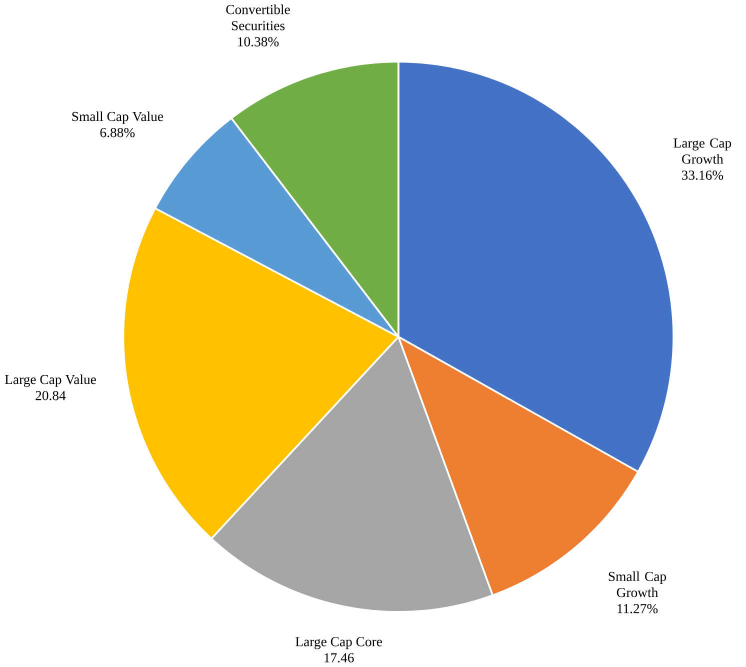 The image size is (746, 667). I want to click on data-label: 20.84, so click(51, 395).